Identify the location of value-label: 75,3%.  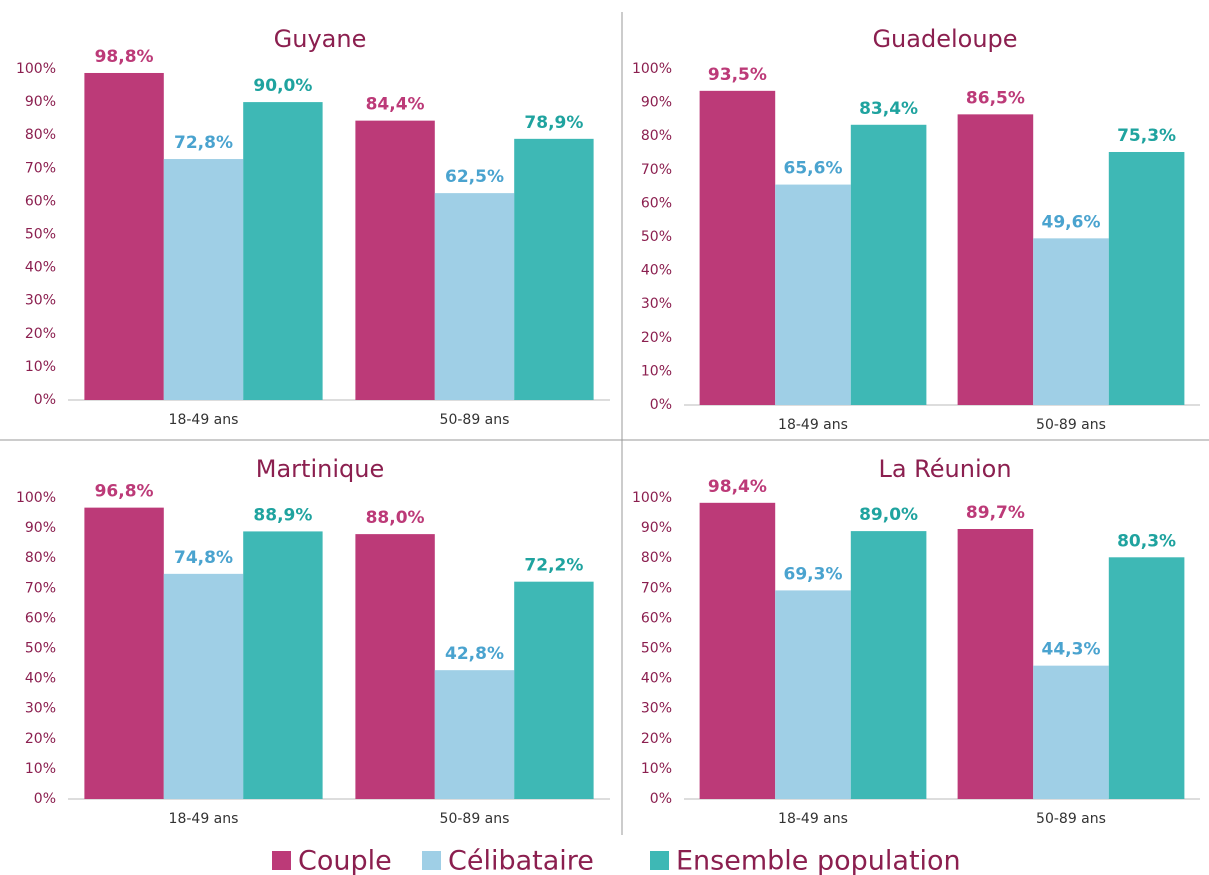
(1146, 136).